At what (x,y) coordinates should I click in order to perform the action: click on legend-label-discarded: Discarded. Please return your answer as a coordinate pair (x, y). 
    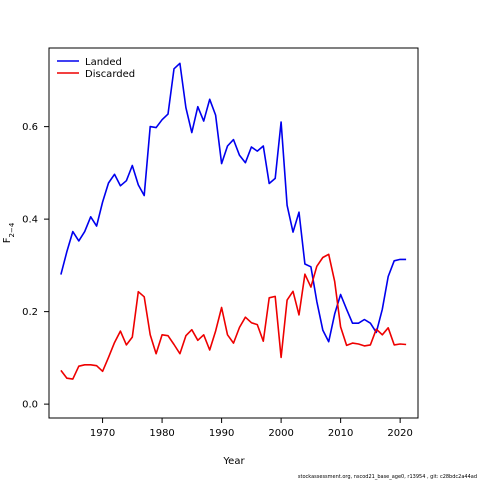
    Looking at the image, I should click on (110, 74).